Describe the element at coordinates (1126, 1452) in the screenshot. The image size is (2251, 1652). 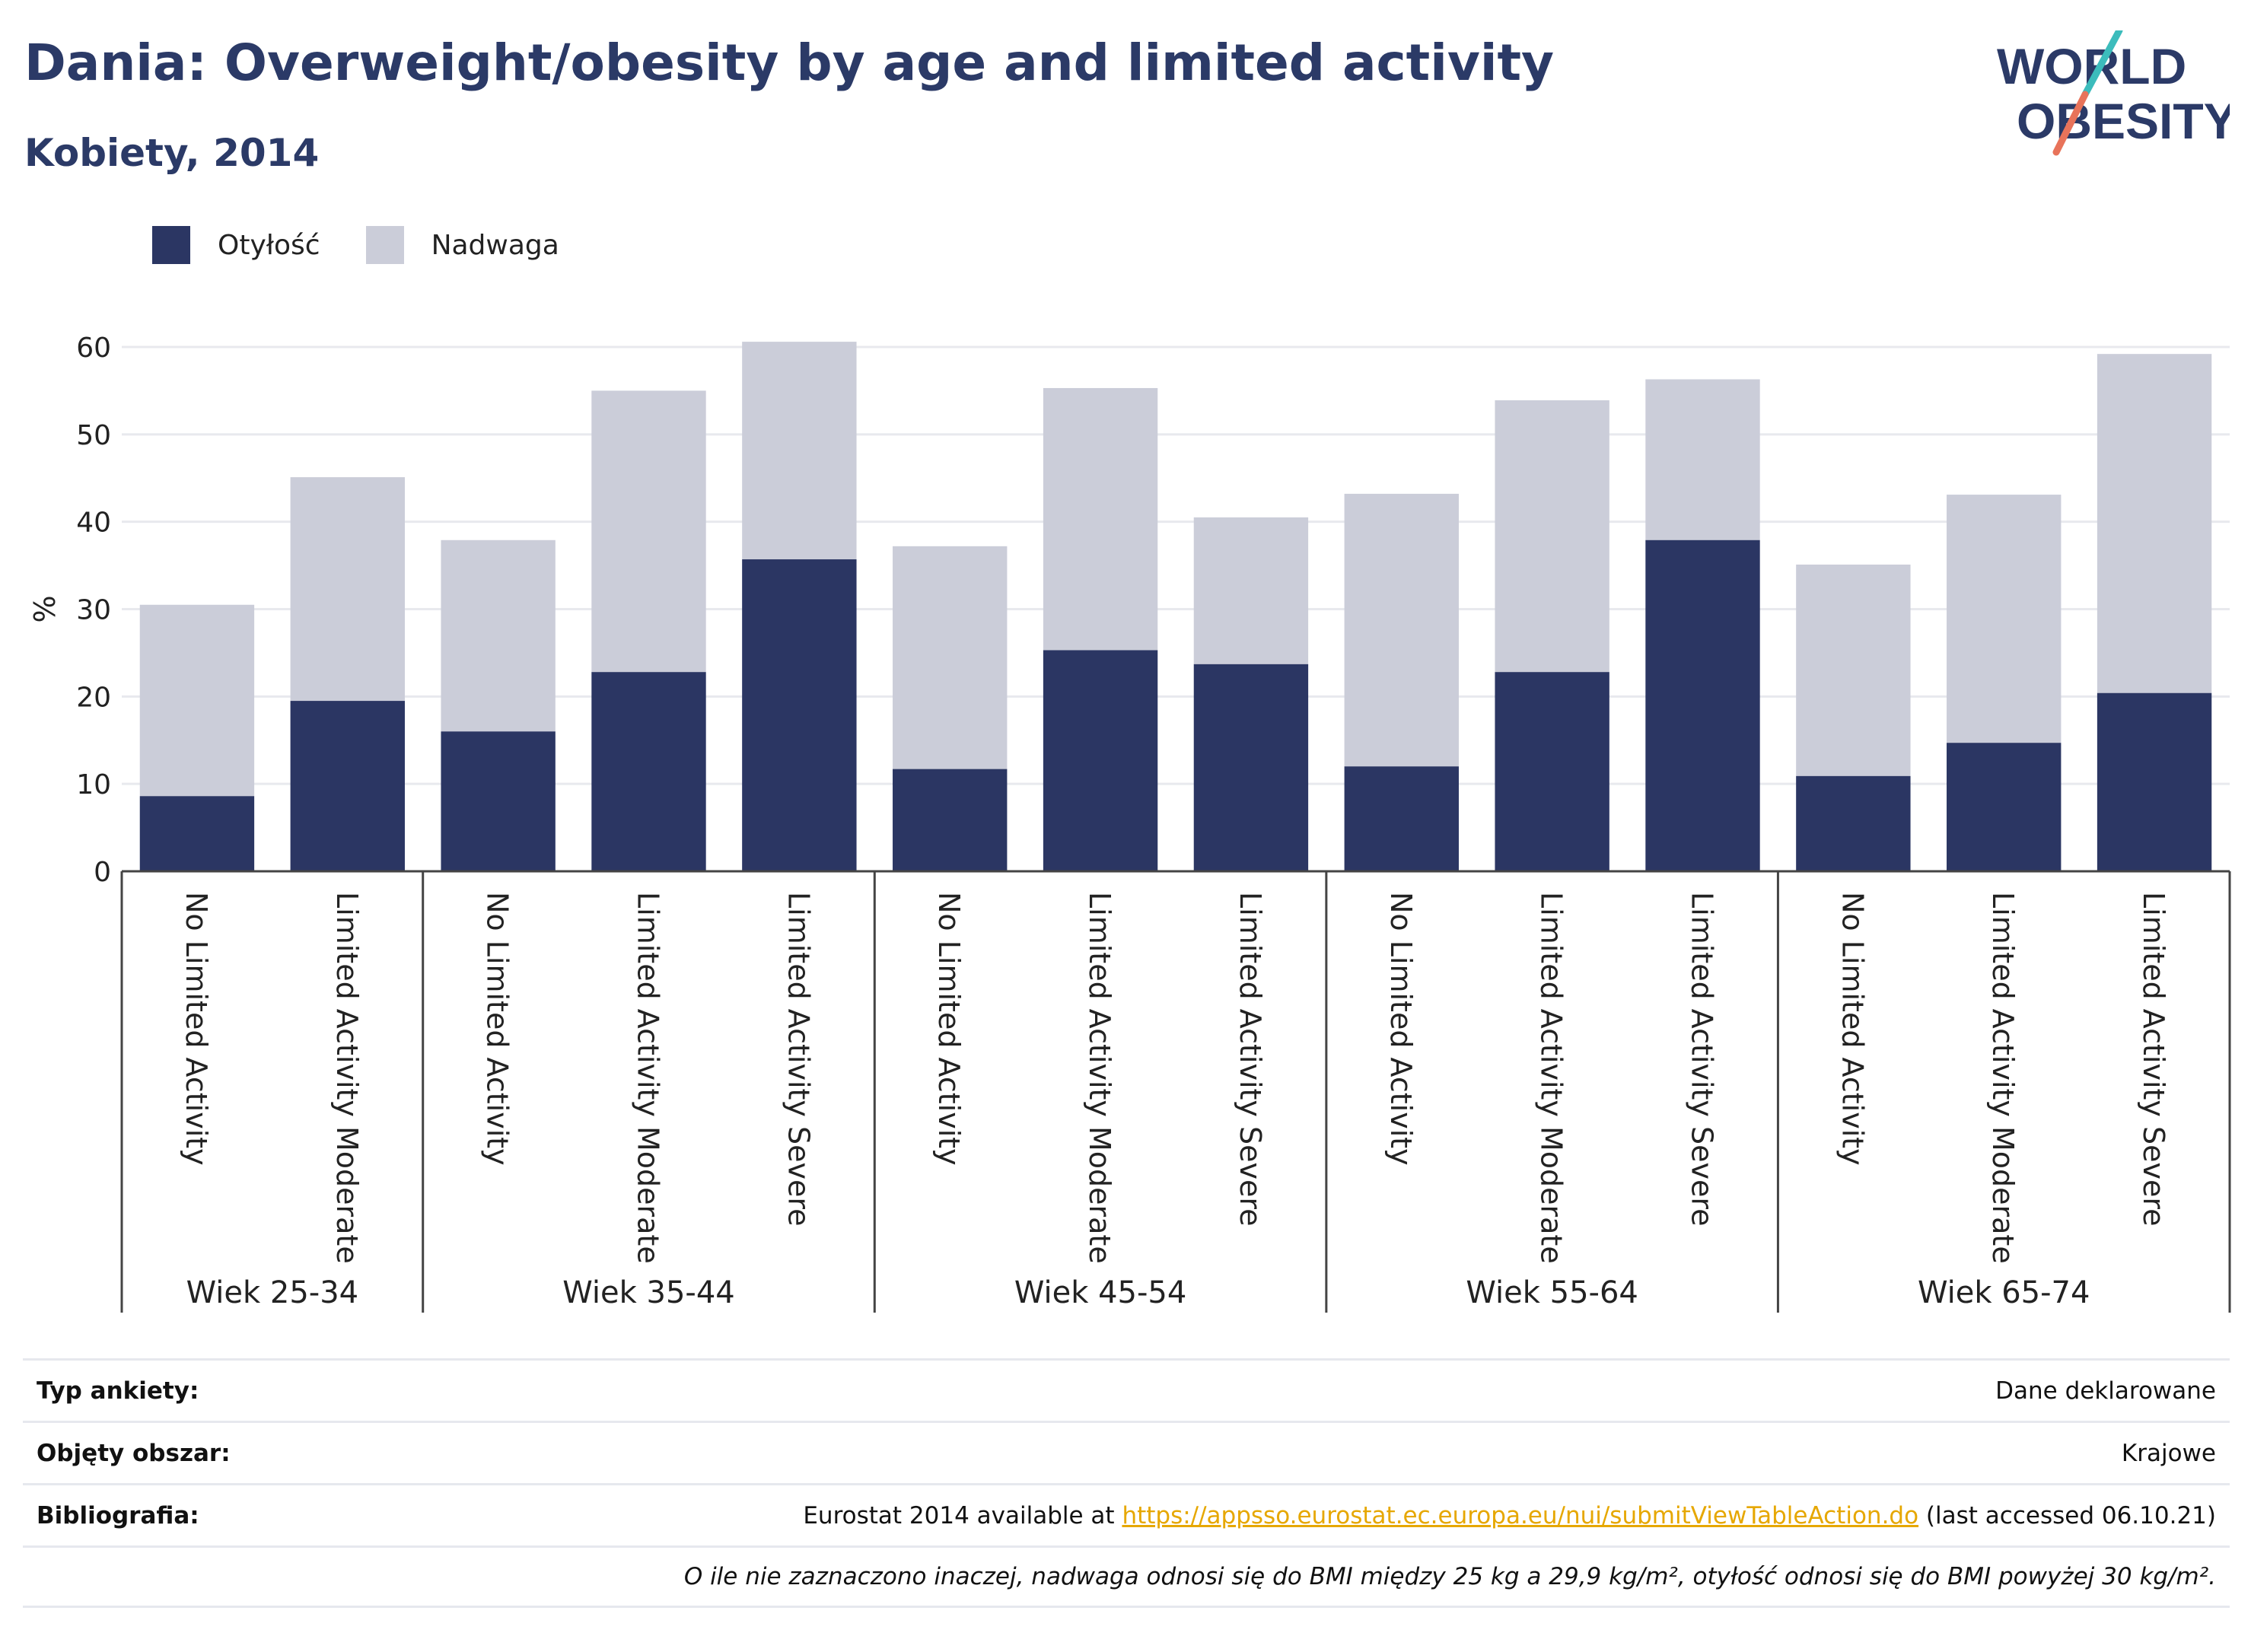
I see `footer-row-area: Objęty obszar: Krajowe` at that location.